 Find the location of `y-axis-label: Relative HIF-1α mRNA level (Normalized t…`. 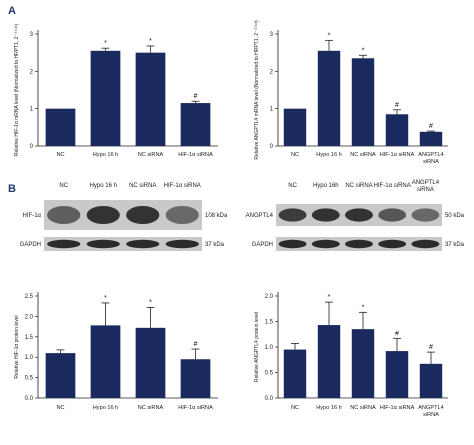

y-axis-label: Relative HIF-1α mRNA level (Normalized t… is located at coordinates (17, 90).